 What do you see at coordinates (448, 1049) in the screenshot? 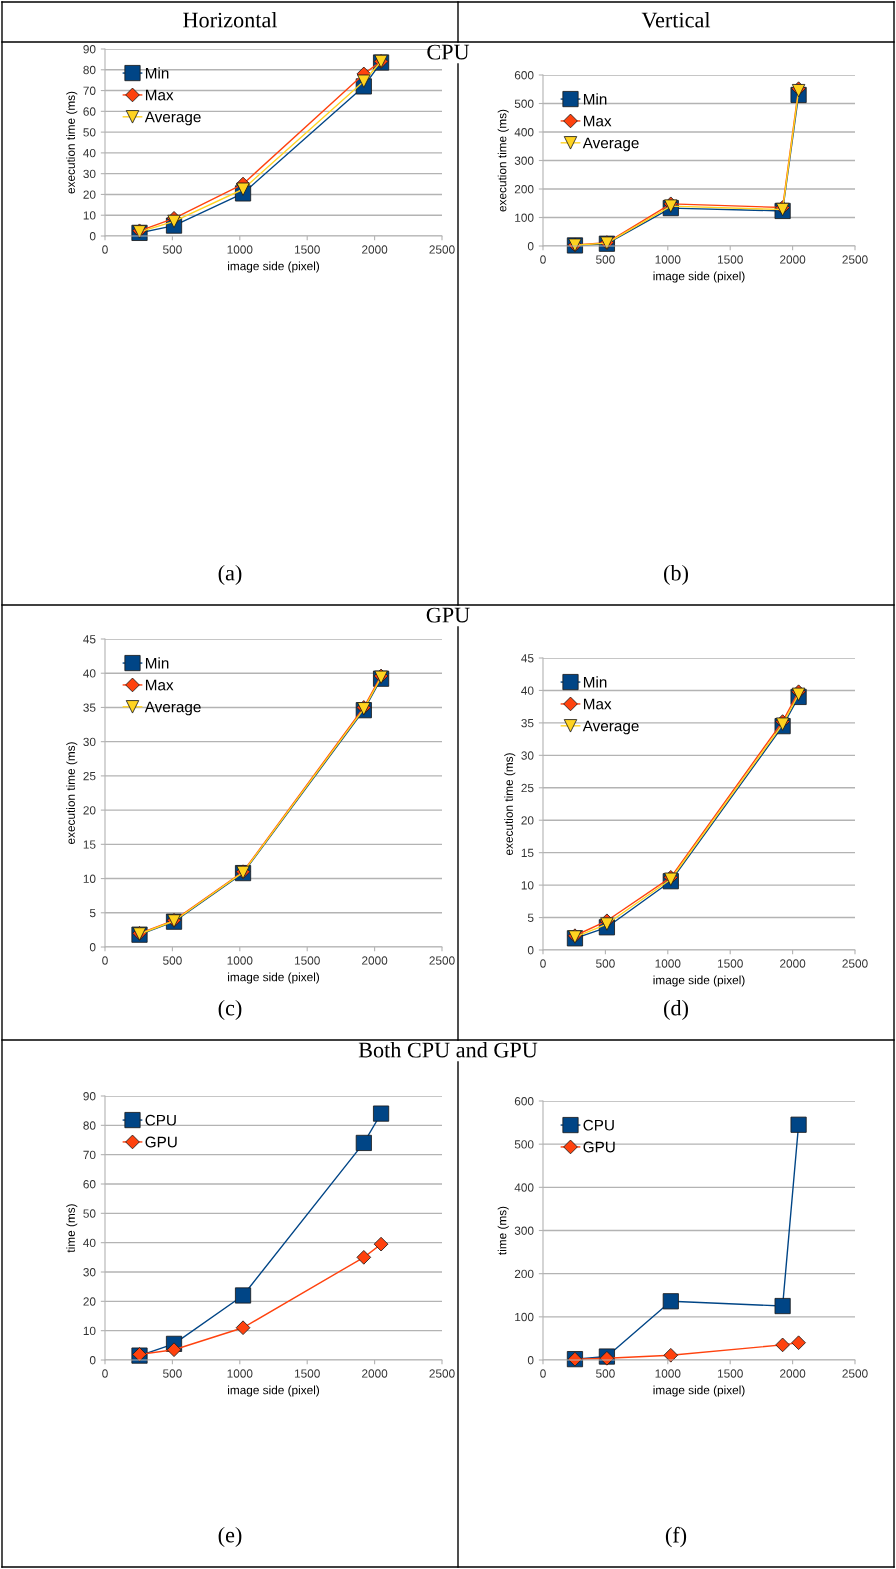
I see `chart-title: Both CPU and GPU` at bounding box center [448, 1049].